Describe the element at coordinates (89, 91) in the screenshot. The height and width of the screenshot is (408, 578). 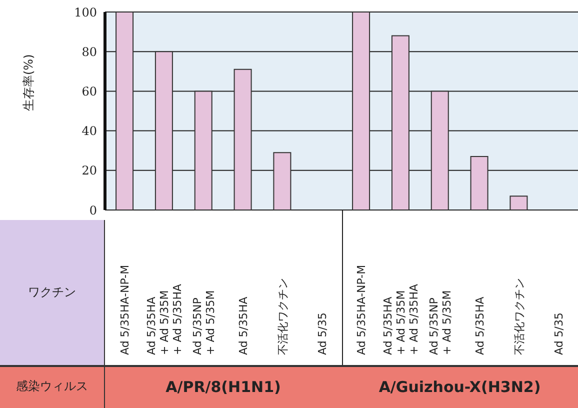
I see `y-tick-label: 60` at that location.